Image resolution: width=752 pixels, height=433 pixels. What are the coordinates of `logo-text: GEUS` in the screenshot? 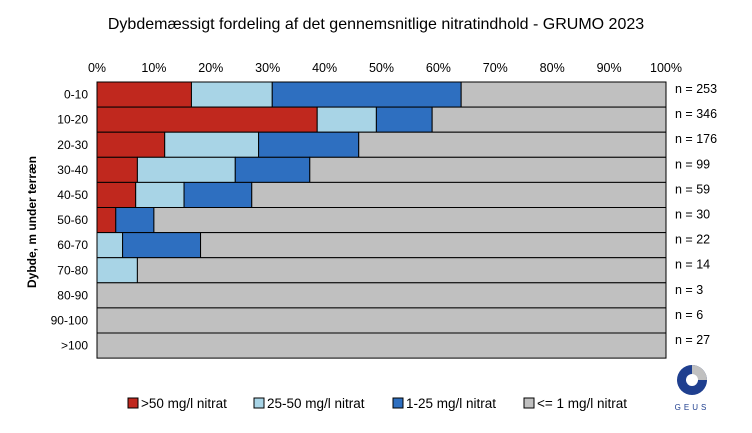 It's located at (692, 407).